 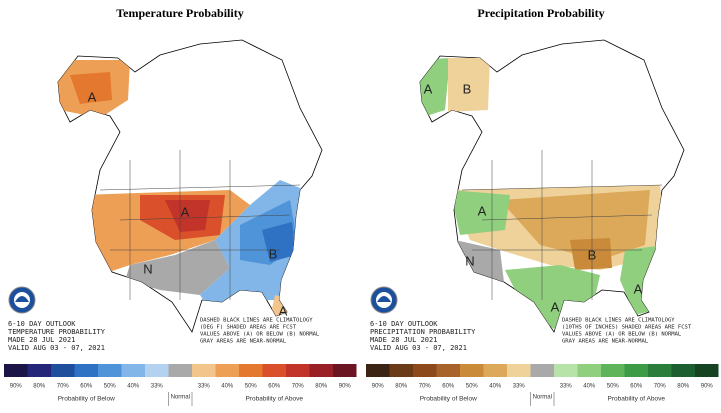 I want to click on panel-title: Temperature Probability, so click(x=179, y=13).